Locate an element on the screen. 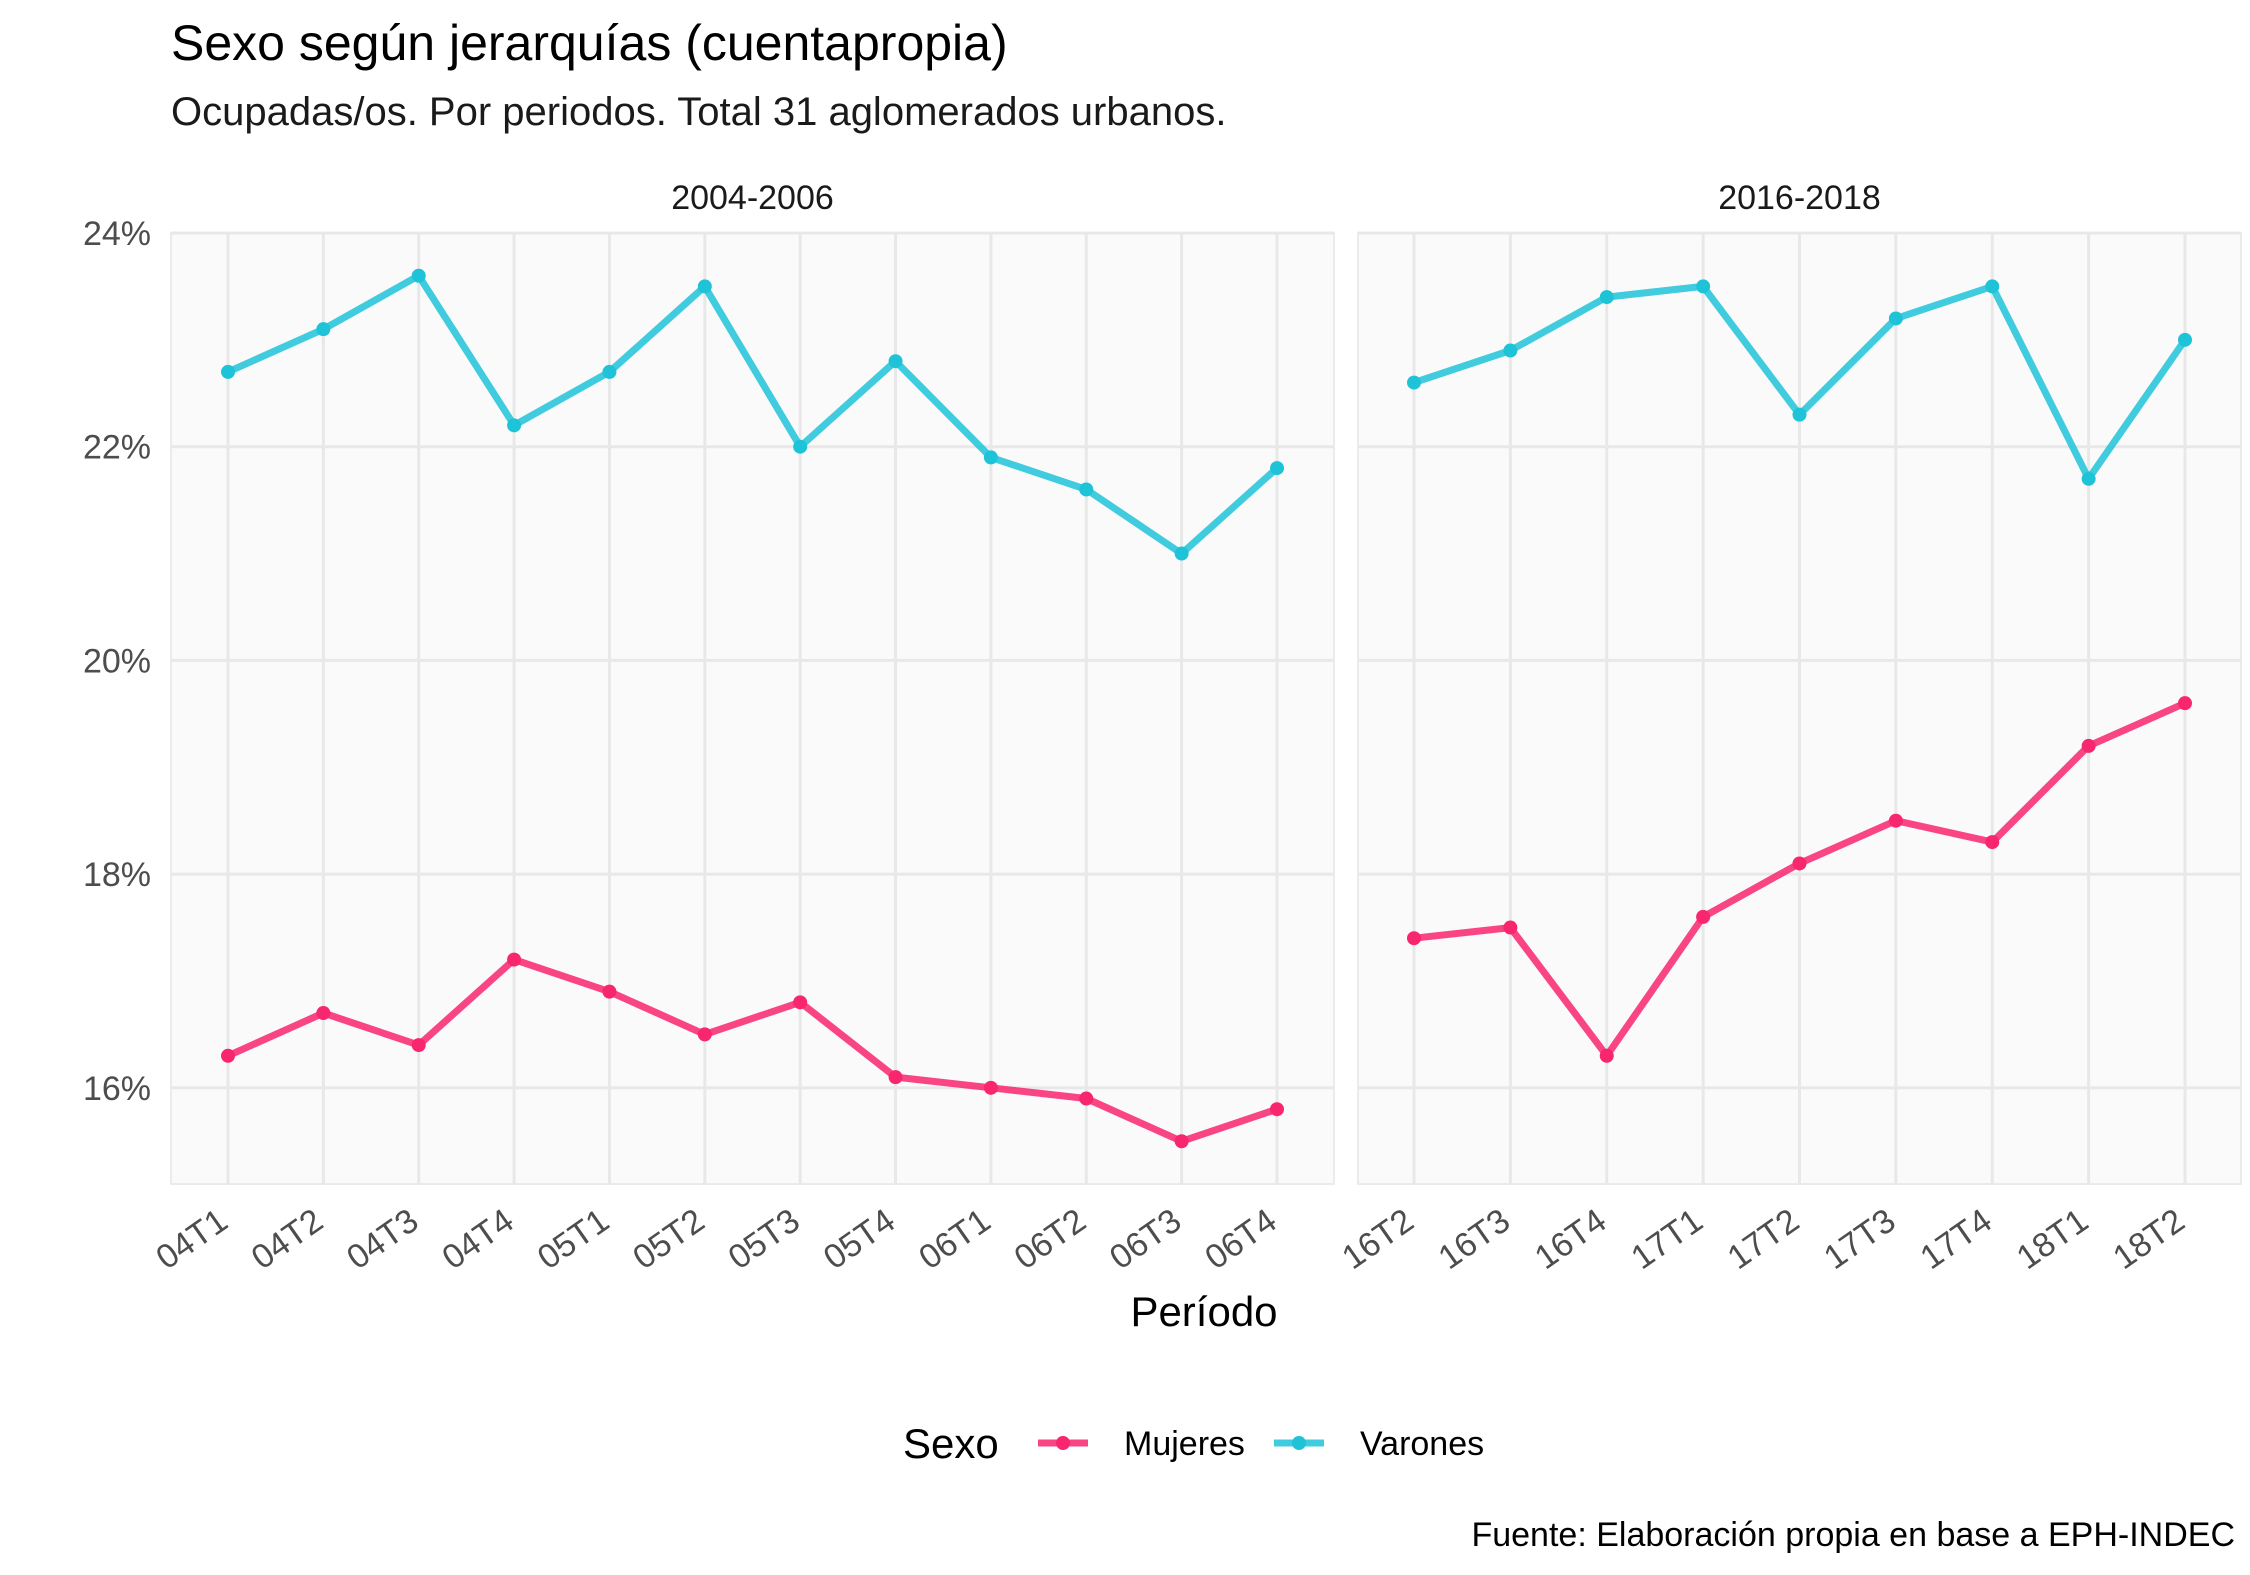 The width and height of the screenshot is (2250, 1575). x-tick-label: 05T4 is located at coordinates (859, 1239).